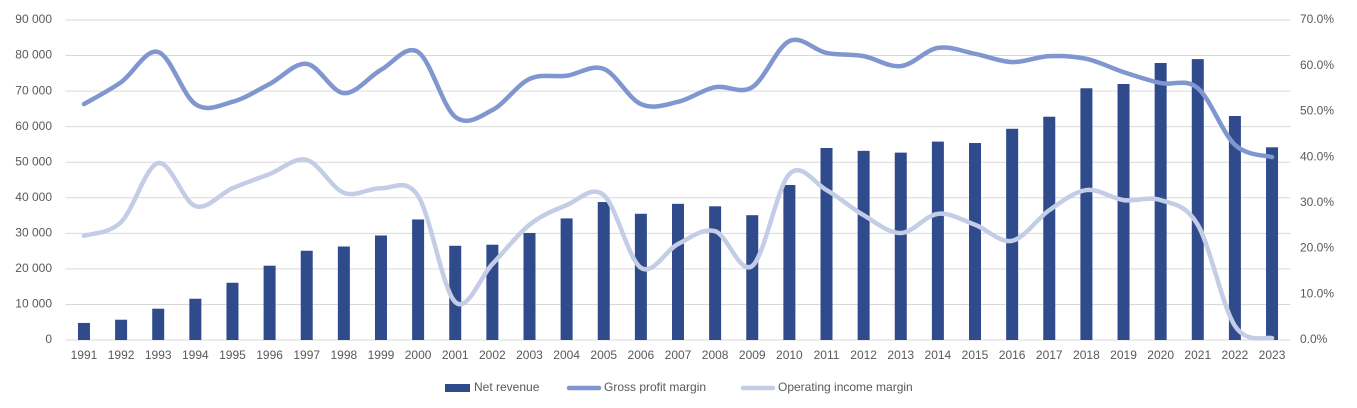 Image resolution: width=1357 pixels, height=408 pixels. Describe the element at coordinates (529, 355) in the screenshot. I see `x-tick-label: 2003` at that location.